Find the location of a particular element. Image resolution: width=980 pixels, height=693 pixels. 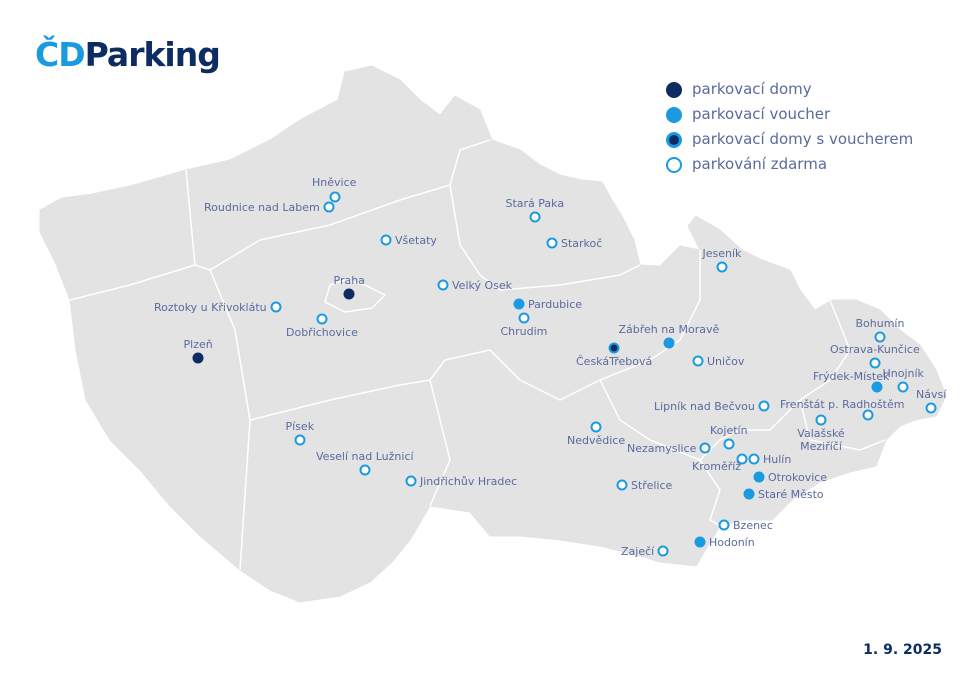

location-label: Zaječí is located at coordinates (638, 551).